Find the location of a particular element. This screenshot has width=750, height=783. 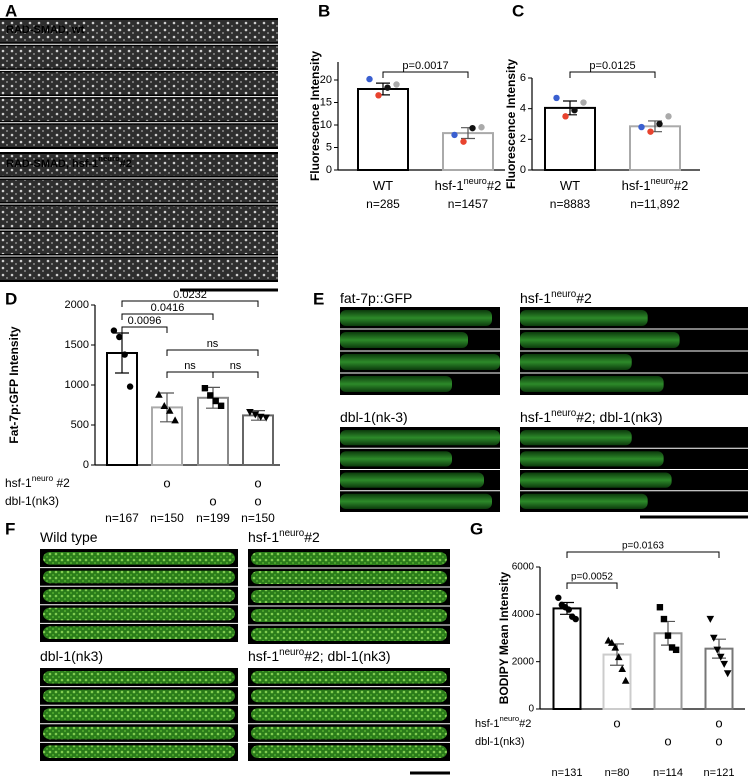

y-tick-label: 1500 is located at coordinates (77, 345).